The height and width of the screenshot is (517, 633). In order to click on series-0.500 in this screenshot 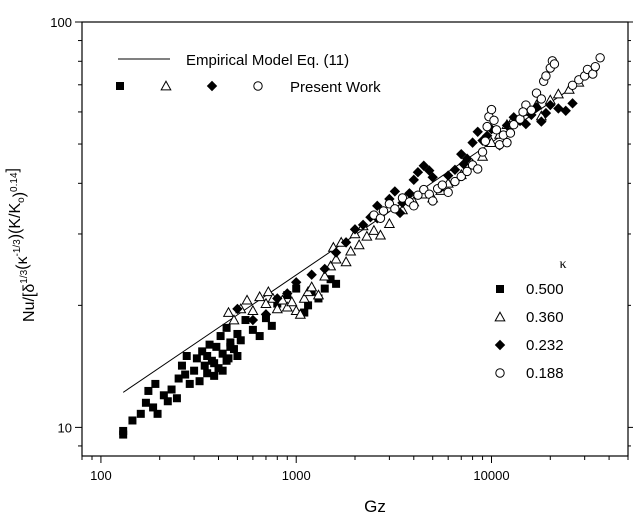, I will do `click(230, 357)`.